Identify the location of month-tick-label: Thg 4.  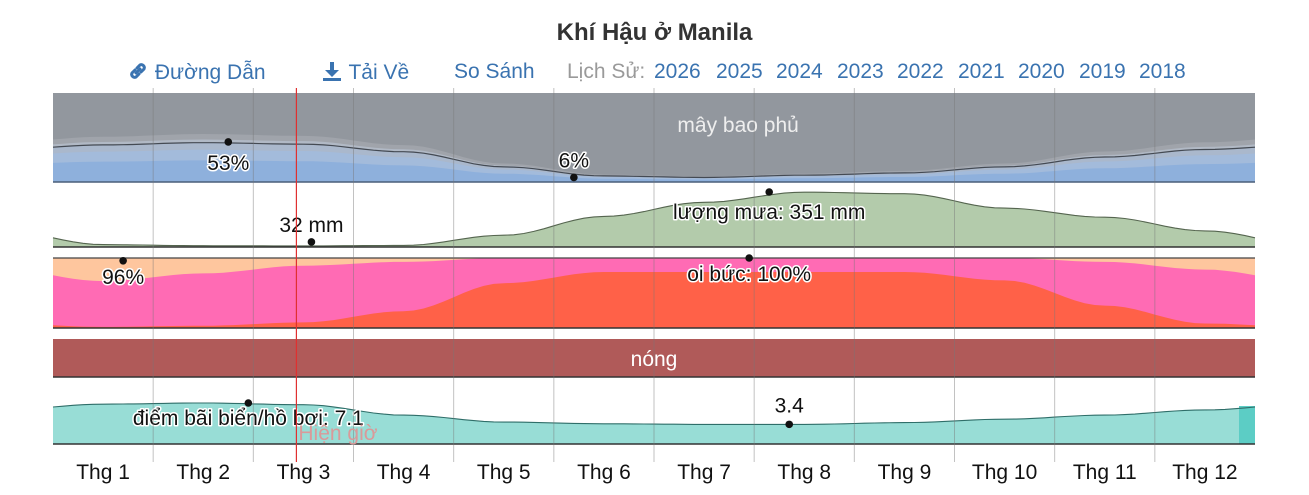
(404, 472).